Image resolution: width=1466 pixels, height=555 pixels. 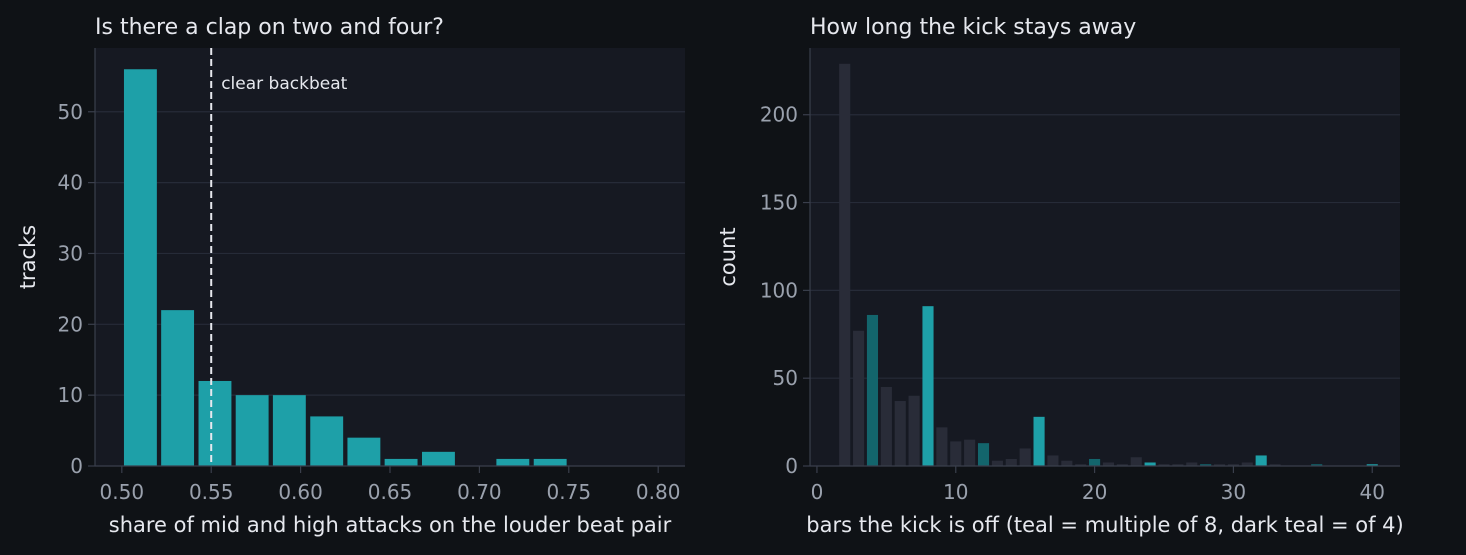 What do you see at coordinates (70, 253) in the screenshot?
I see `y-tick-label: 30` at bounding box center [70, 253].